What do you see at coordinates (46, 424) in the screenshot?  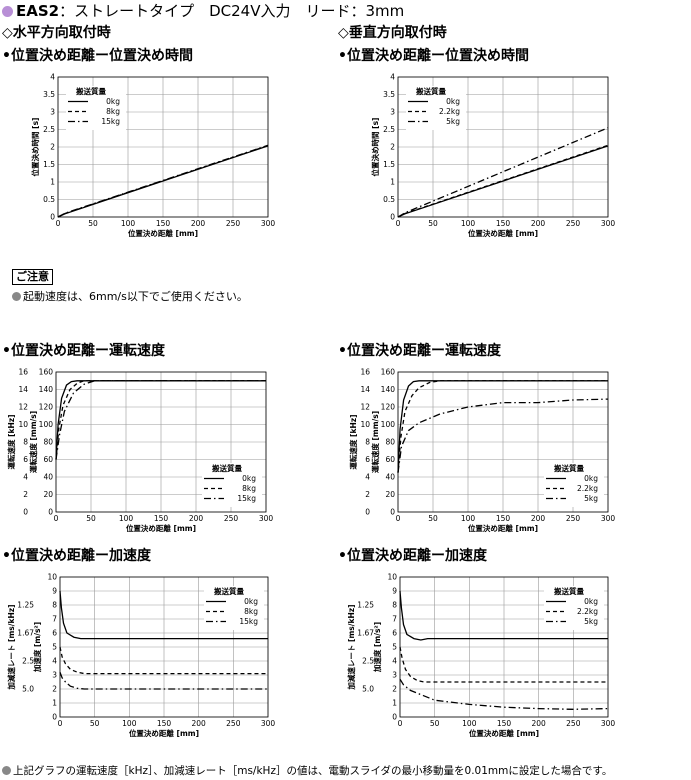 I see `y-tick-label: 100` at bounding box center [46, 424].